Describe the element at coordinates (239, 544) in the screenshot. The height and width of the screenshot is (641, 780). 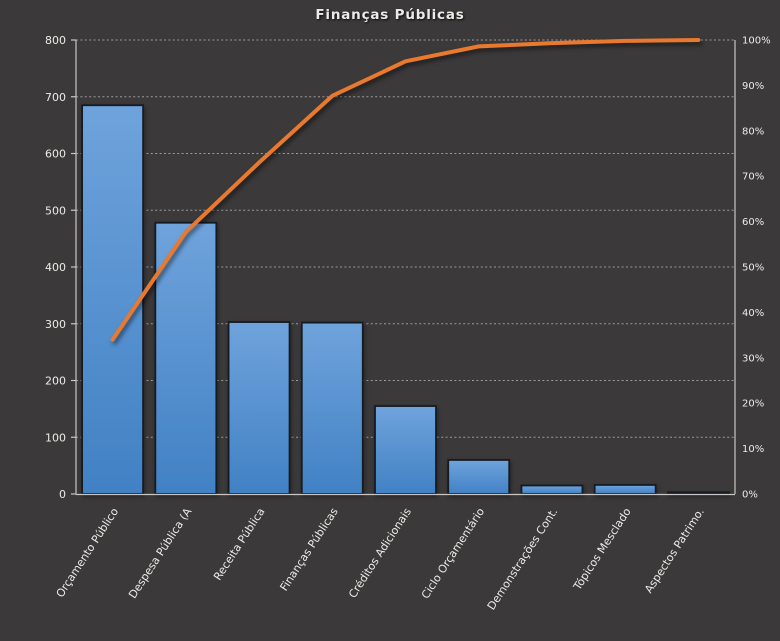
I see `x-axis-label: Receita Pública` at that location.